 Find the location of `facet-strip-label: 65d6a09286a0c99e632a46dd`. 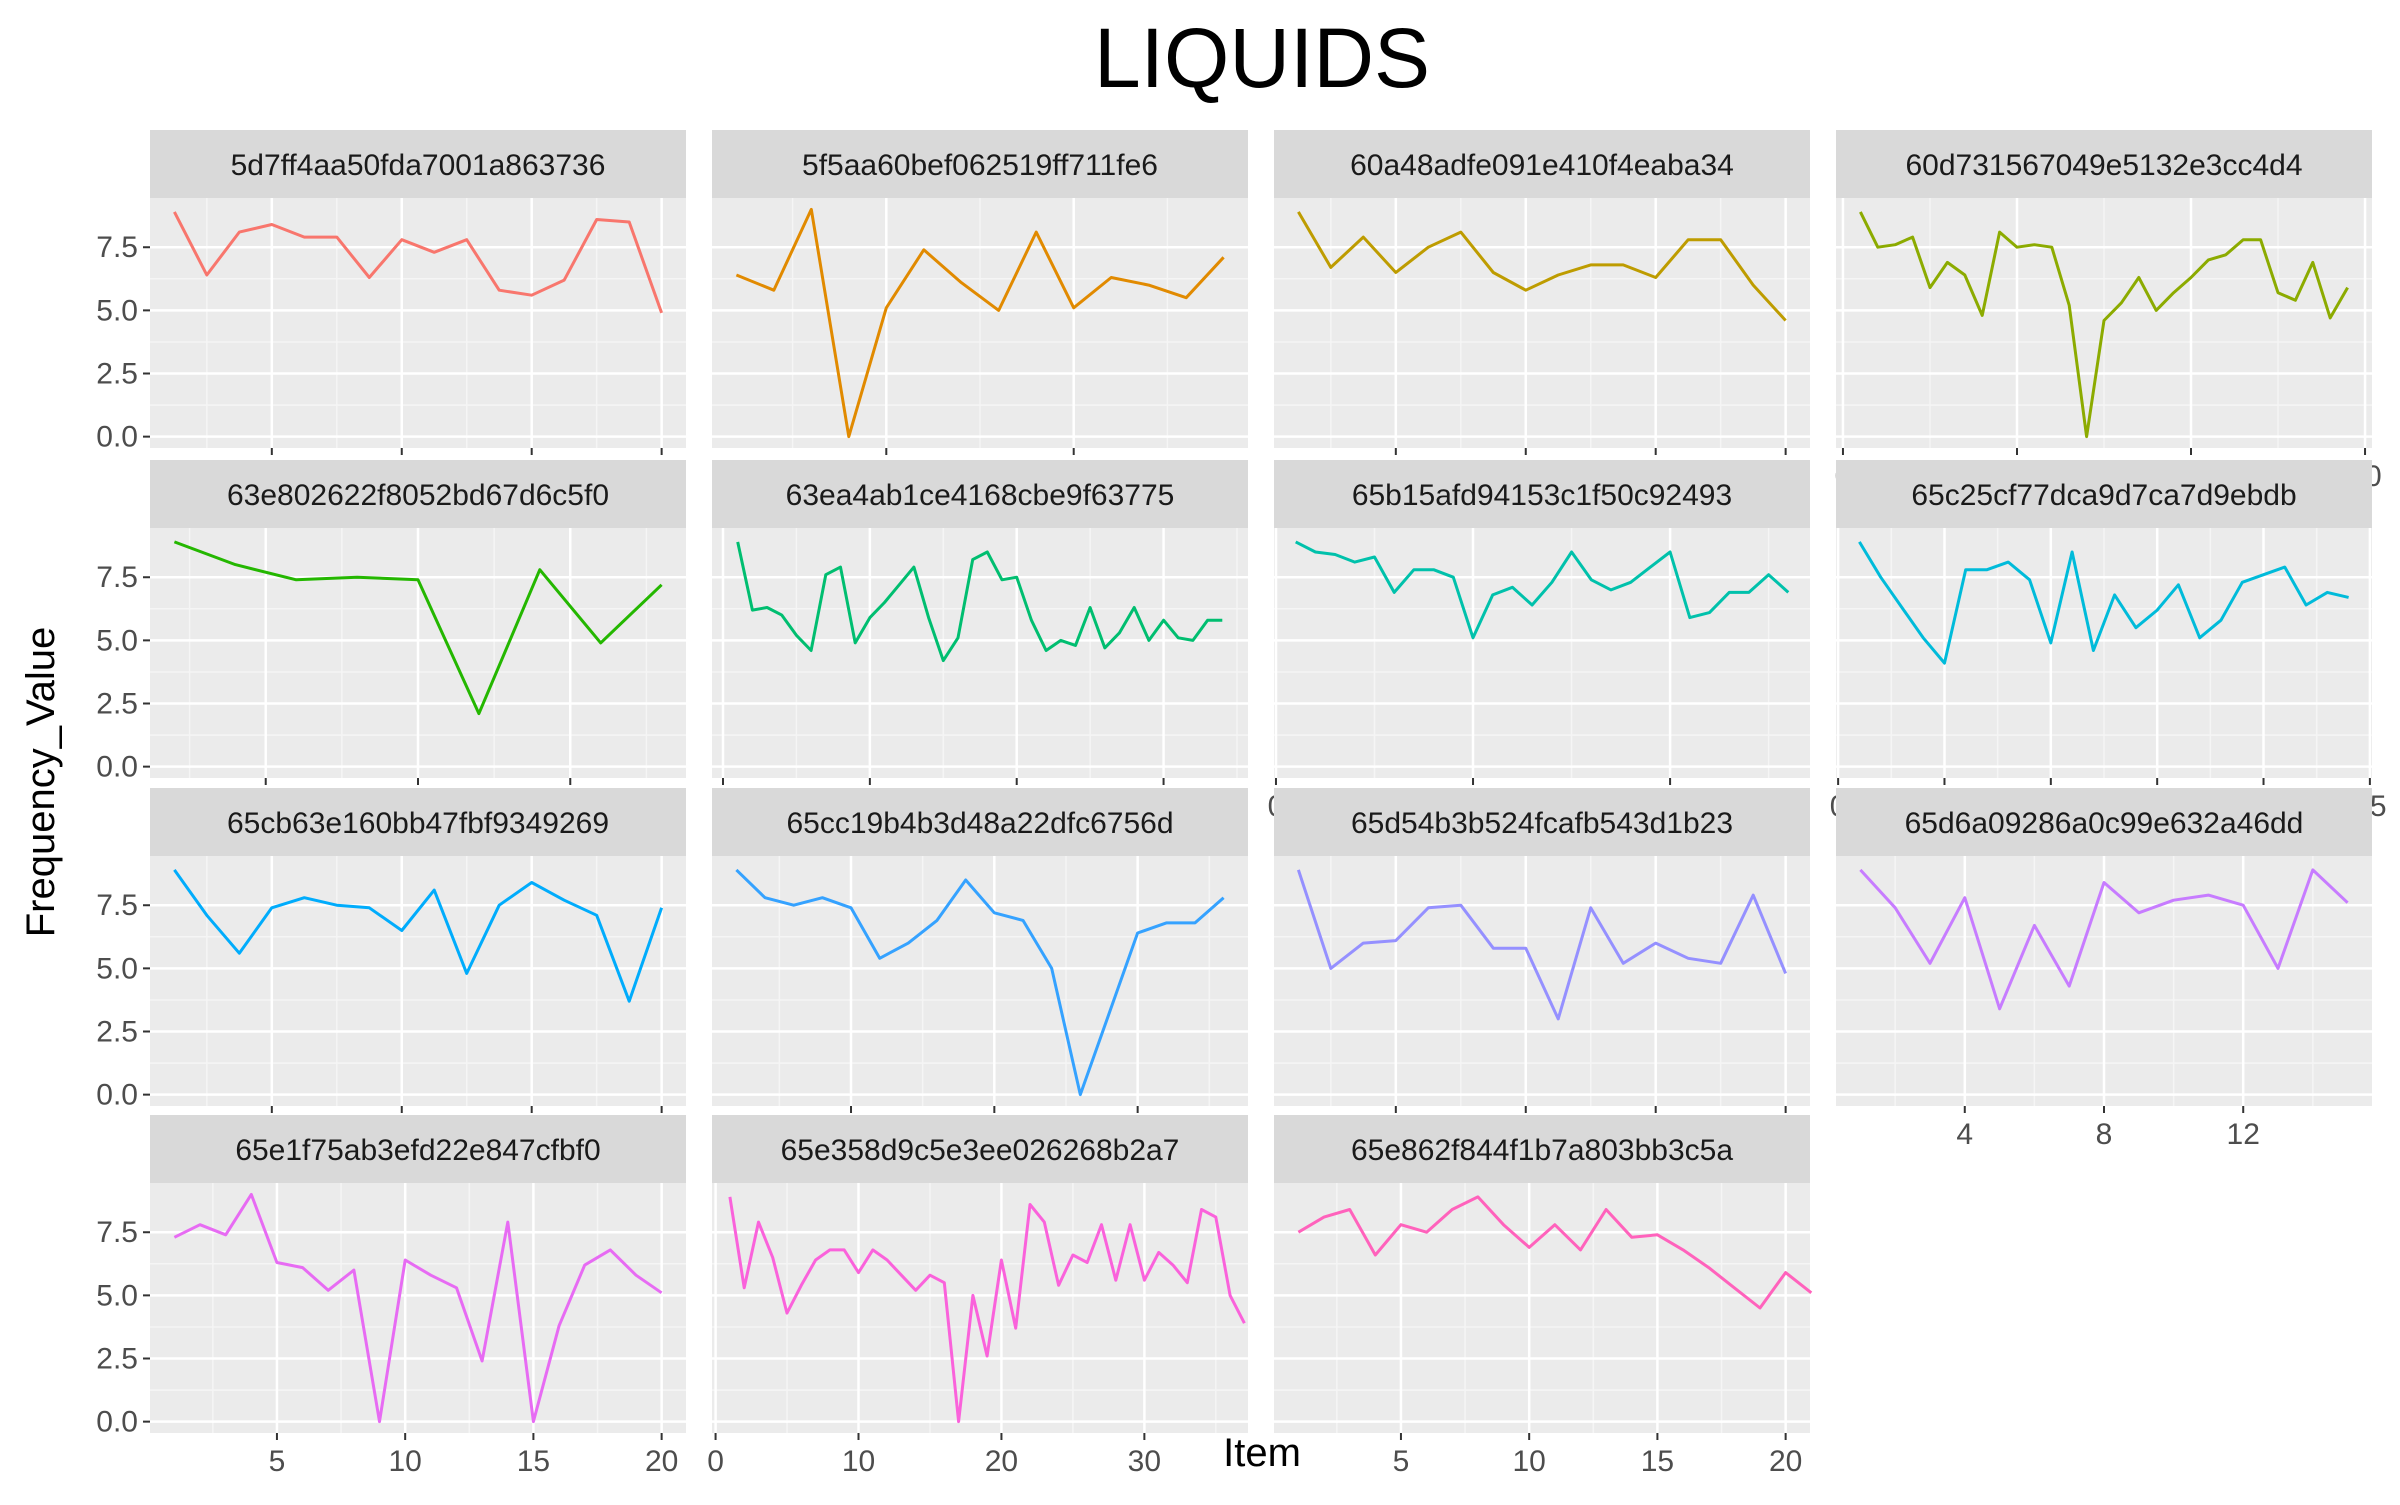

facet-strip-label: 65d6a09286a0c99e632a46dd is located at coordinates (2104, 823).